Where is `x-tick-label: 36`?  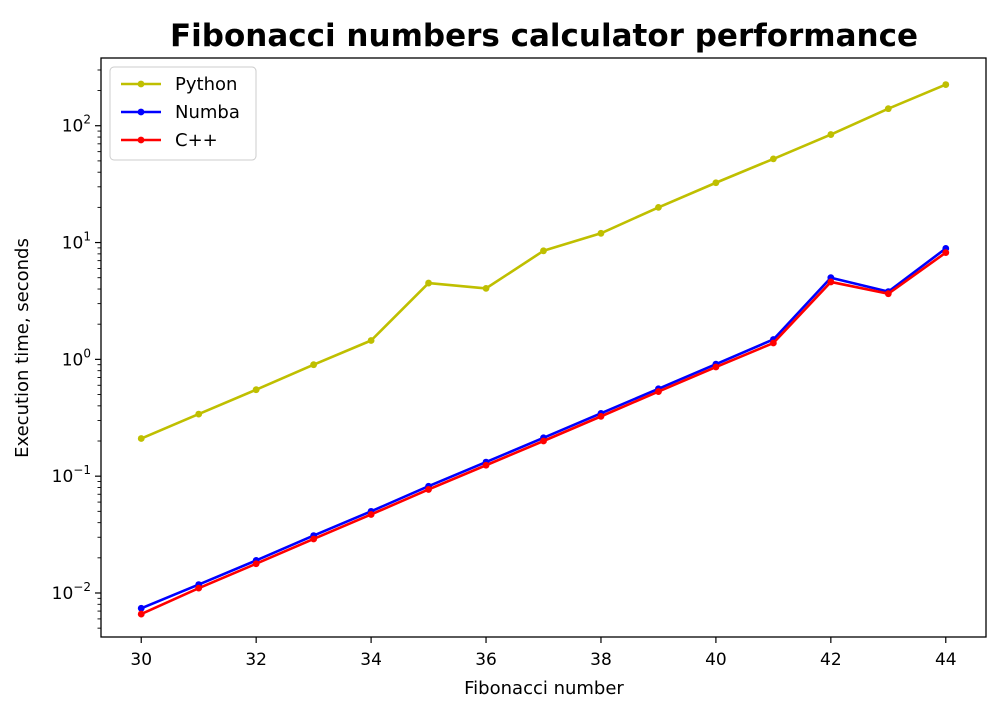 x-tick-label: 36 is located at coordinates (486, 660).